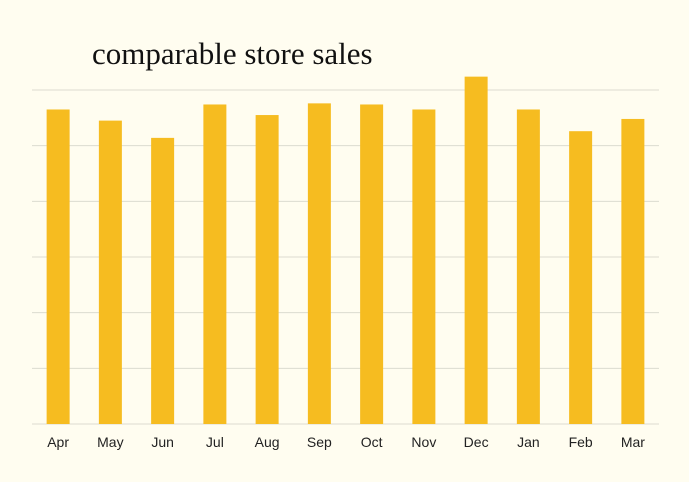 The image size is (689, 482). Describe the element at coordinates (58, 442) in the screenshot. I see `x-tick-label-apr: Apr` at that location.